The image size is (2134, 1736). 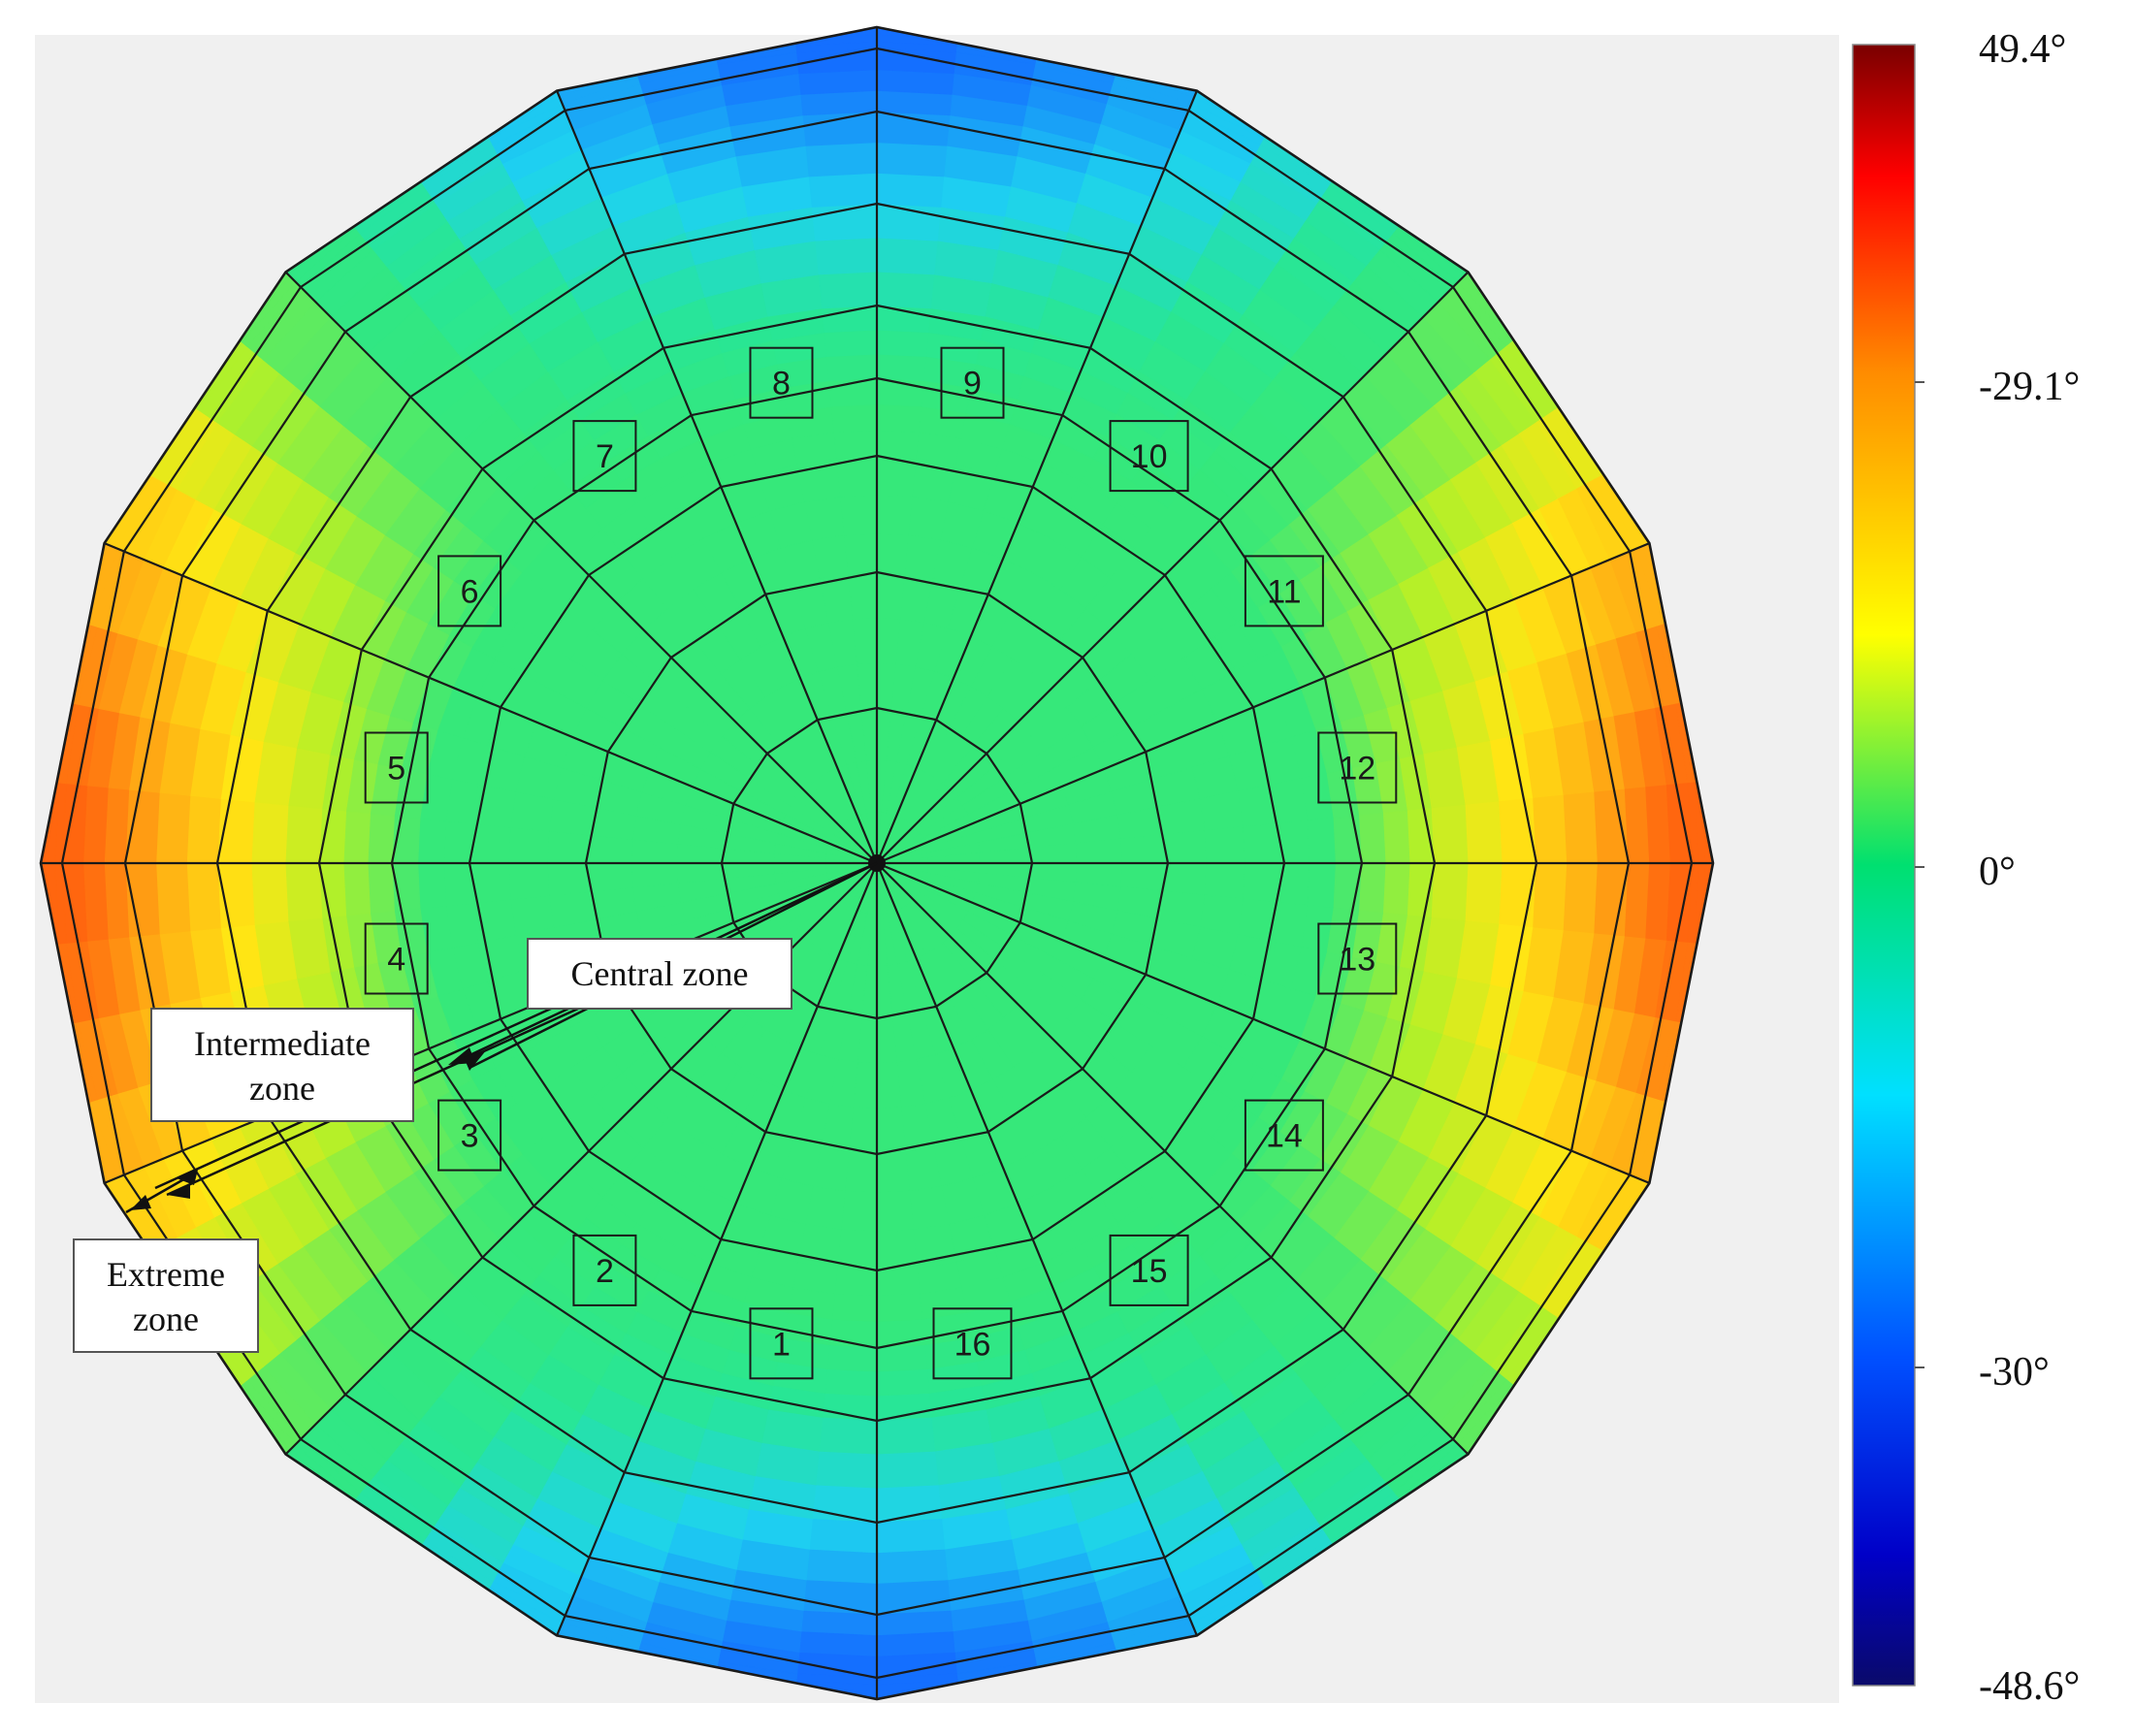 What do you see at coordinates (187, 1177) in the screenshot?
I see `intermediate-zone-arrowhead` at bounding box center [187, 1177].